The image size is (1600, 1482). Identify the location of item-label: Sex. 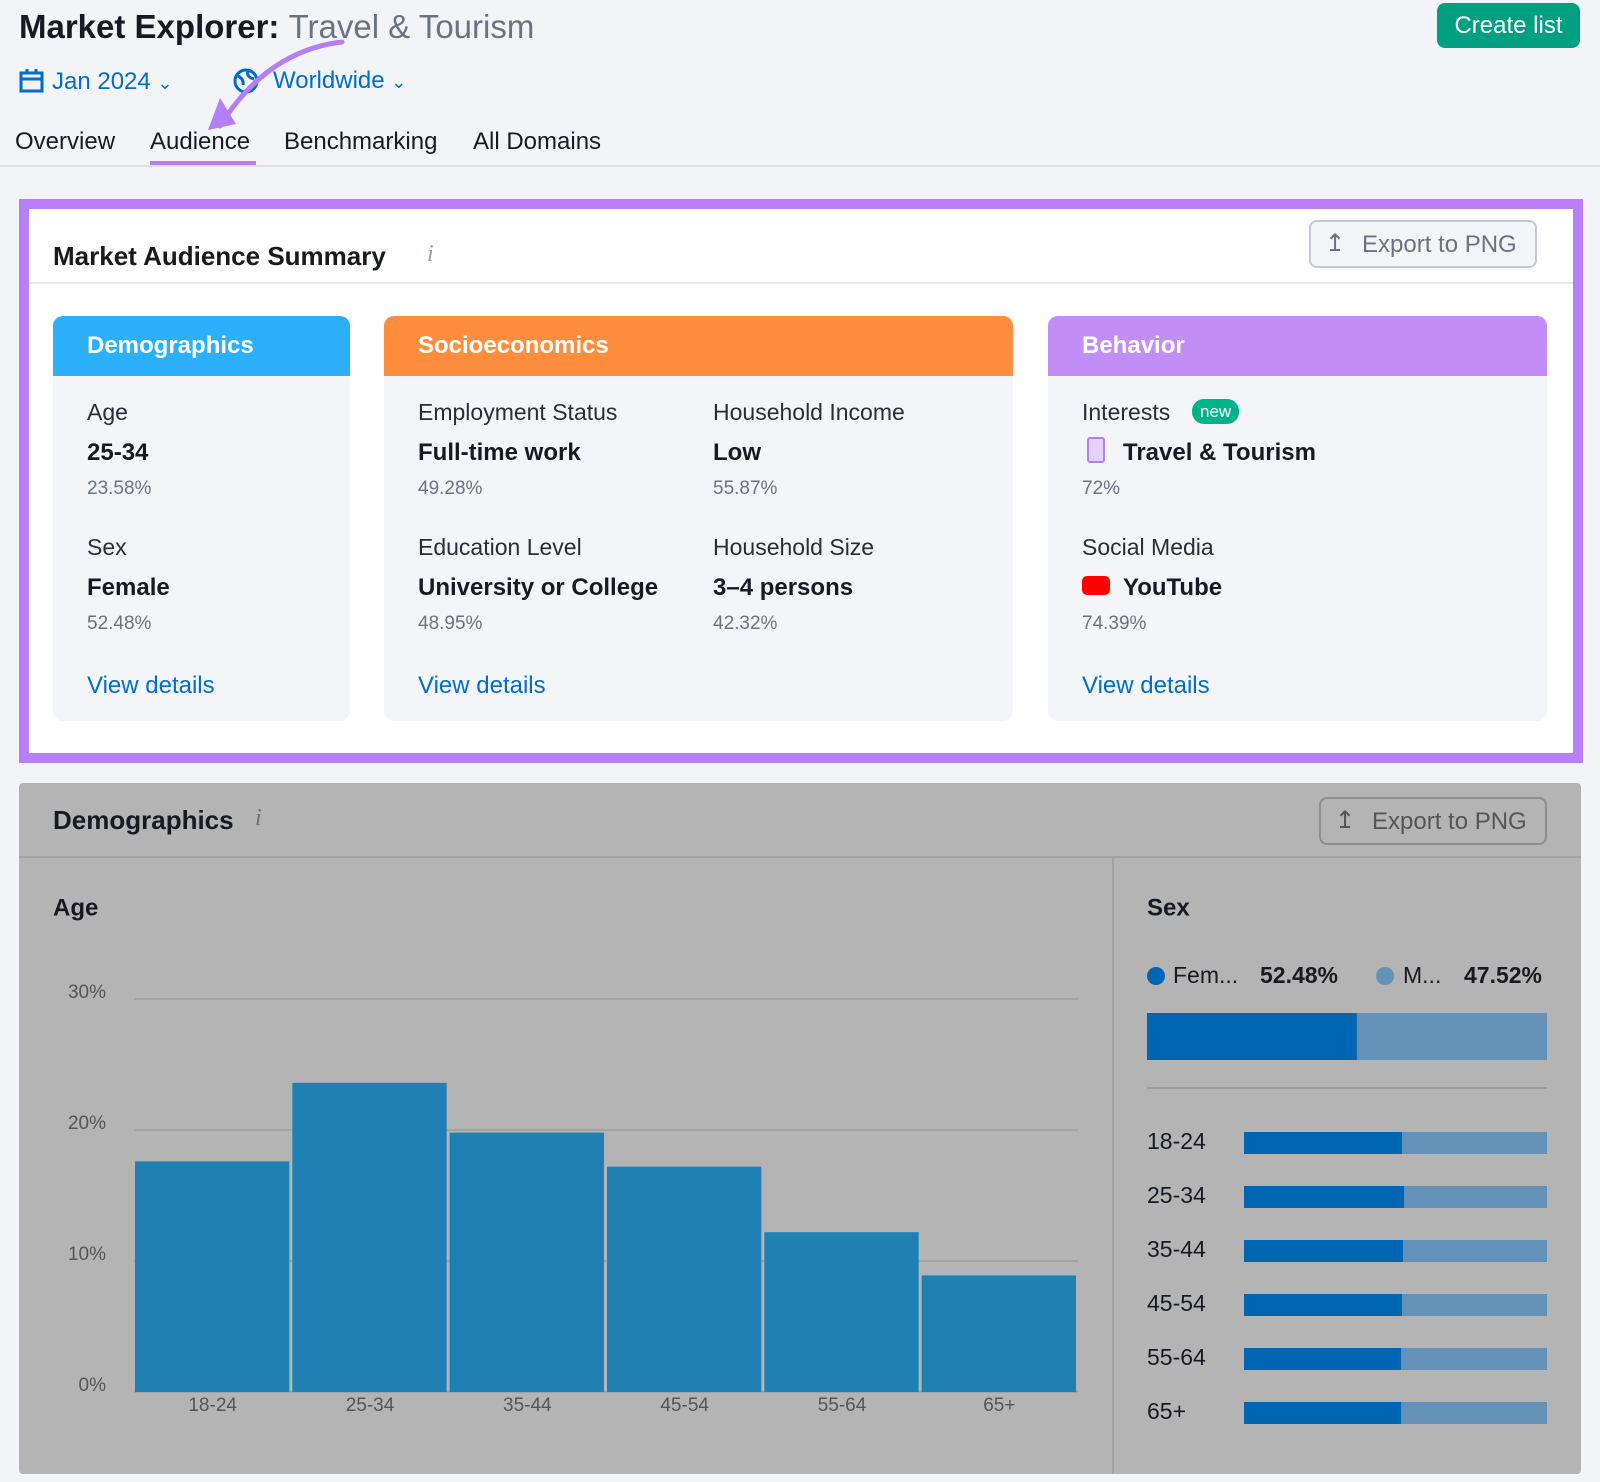
(107, 547).